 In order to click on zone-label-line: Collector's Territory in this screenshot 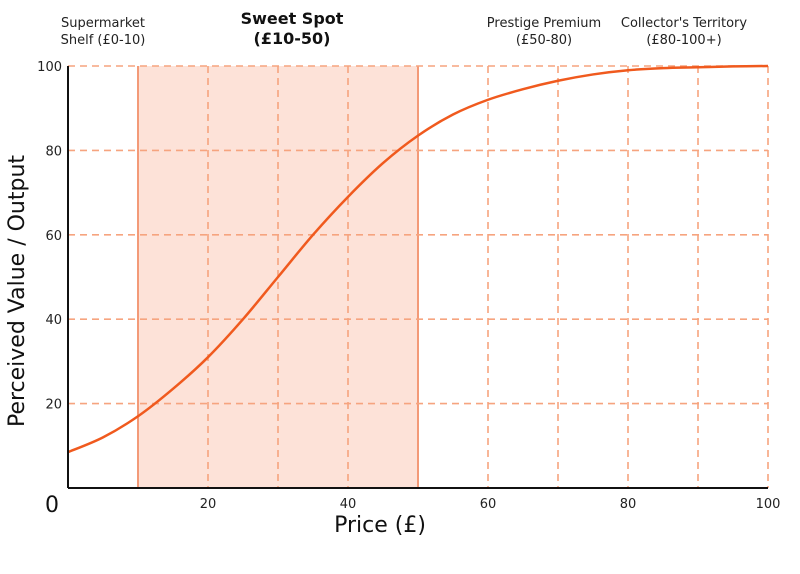, I will do `click(684, 23)`.